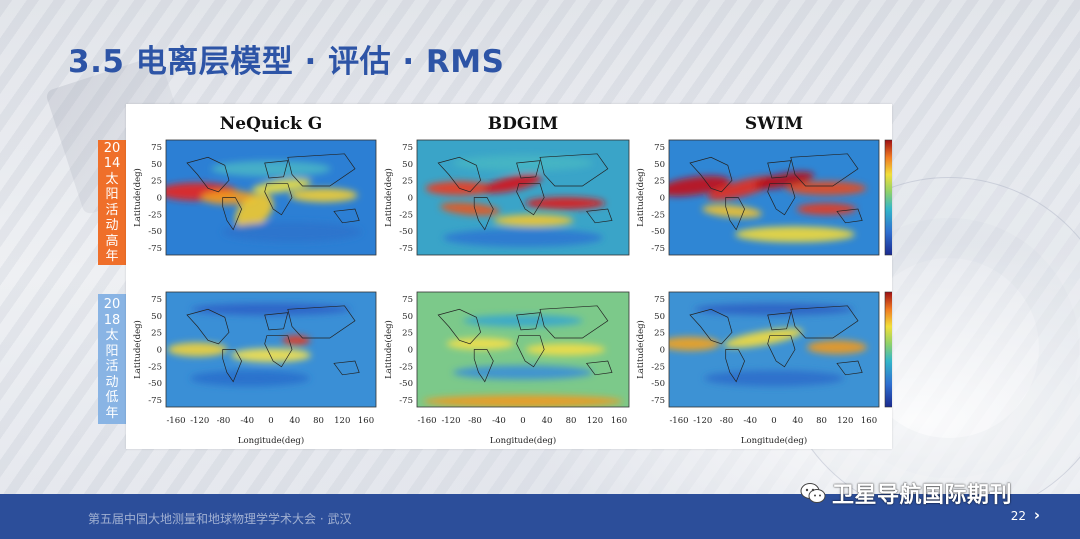 The width and height of the screenshot is (1080, 539). I want to click on row-label-char: 活, so click(112, 210).